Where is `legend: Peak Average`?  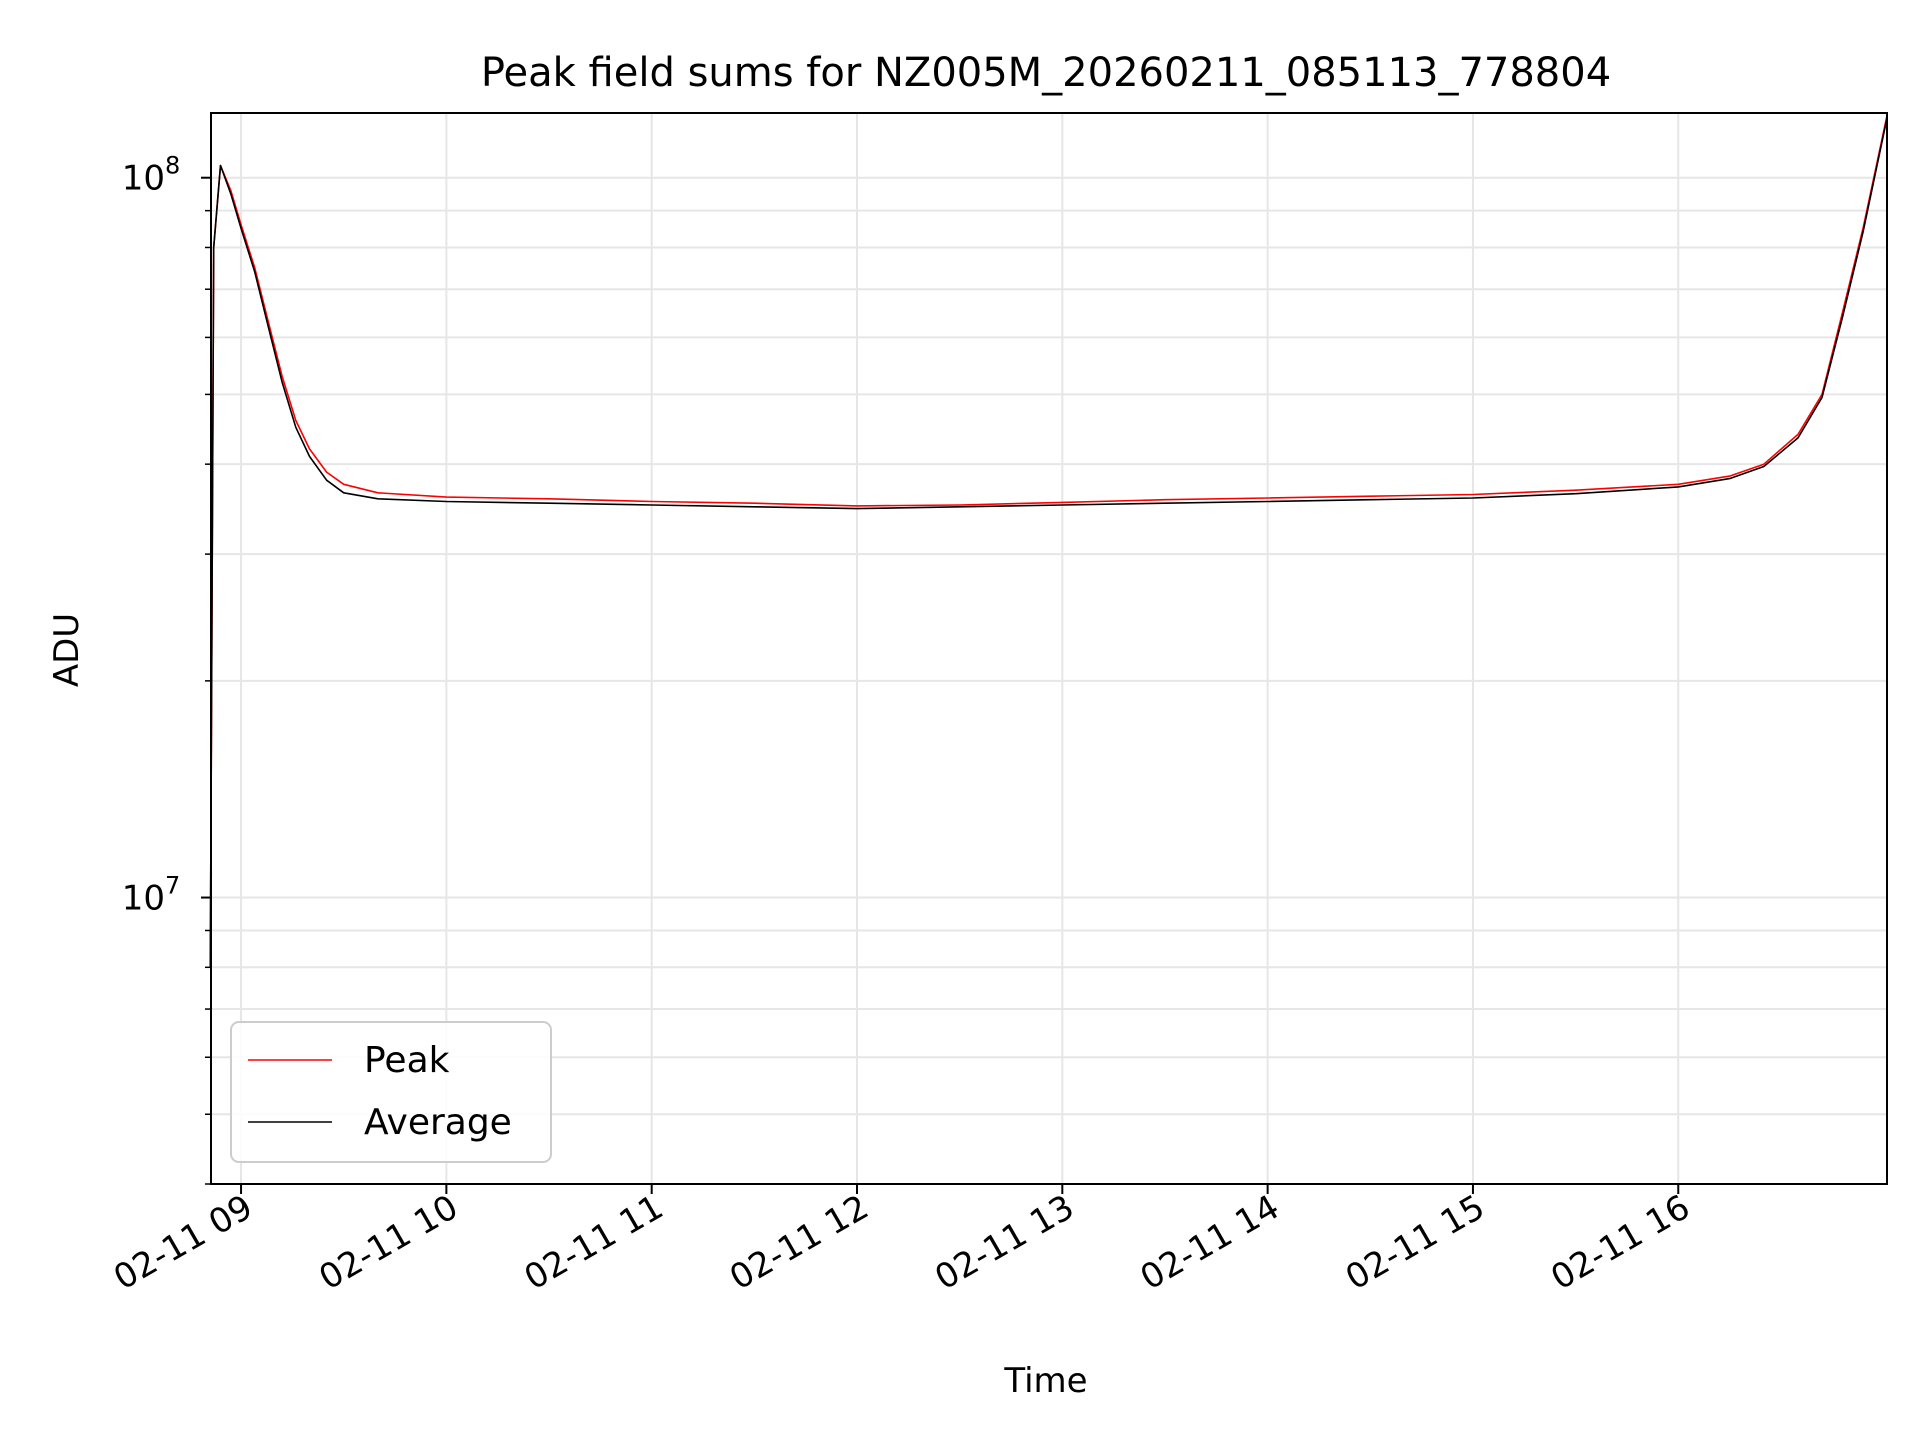 legend: Peak Average is located at coordinates (391, 1092).